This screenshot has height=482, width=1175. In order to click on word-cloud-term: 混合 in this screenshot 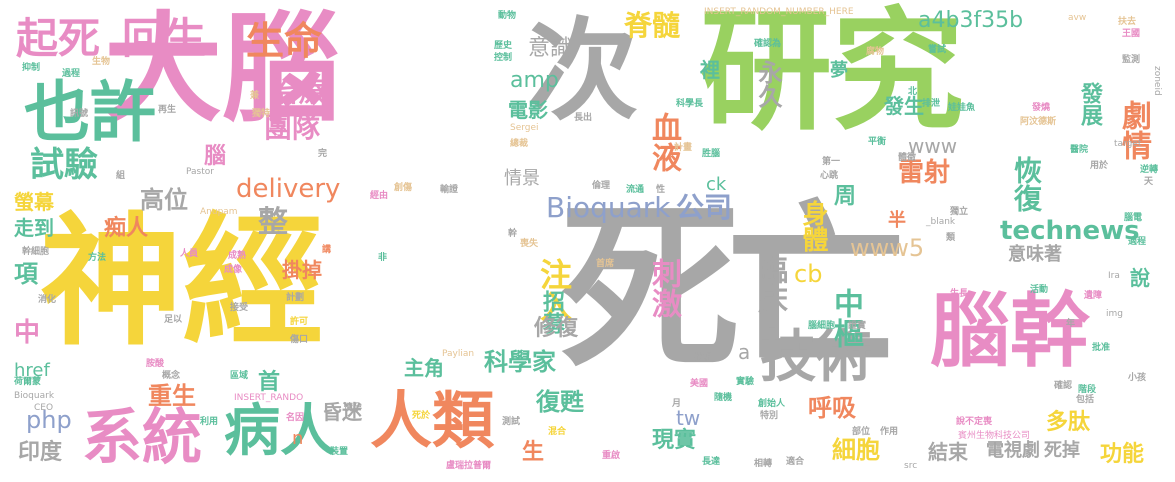, I will do `click(557, 432)`.